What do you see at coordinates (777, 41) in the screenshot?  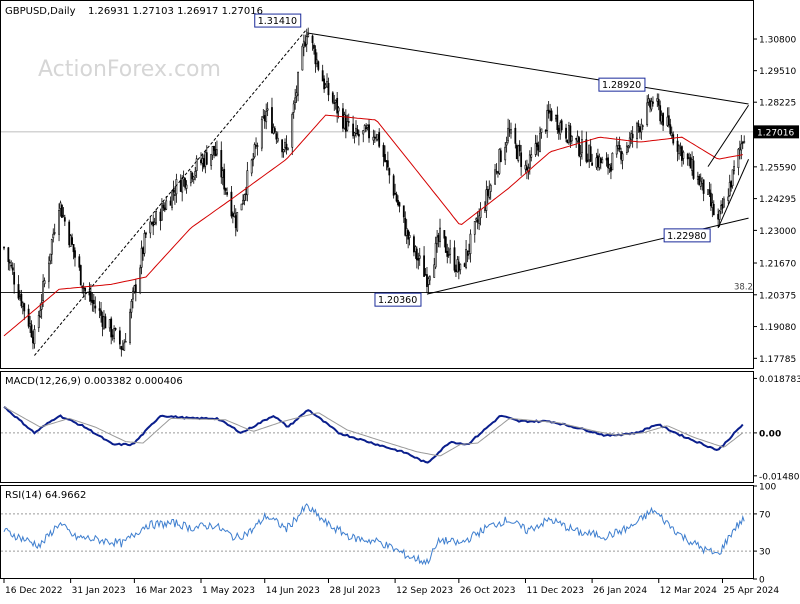 I see `price-axis-label: 1.30800` at bounding box center [777, 41].